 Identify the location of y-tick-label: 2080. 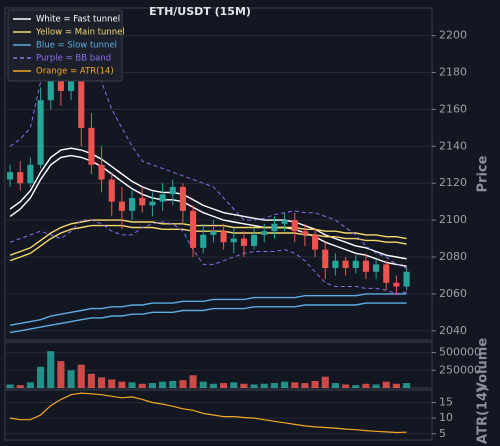
(453, 256).